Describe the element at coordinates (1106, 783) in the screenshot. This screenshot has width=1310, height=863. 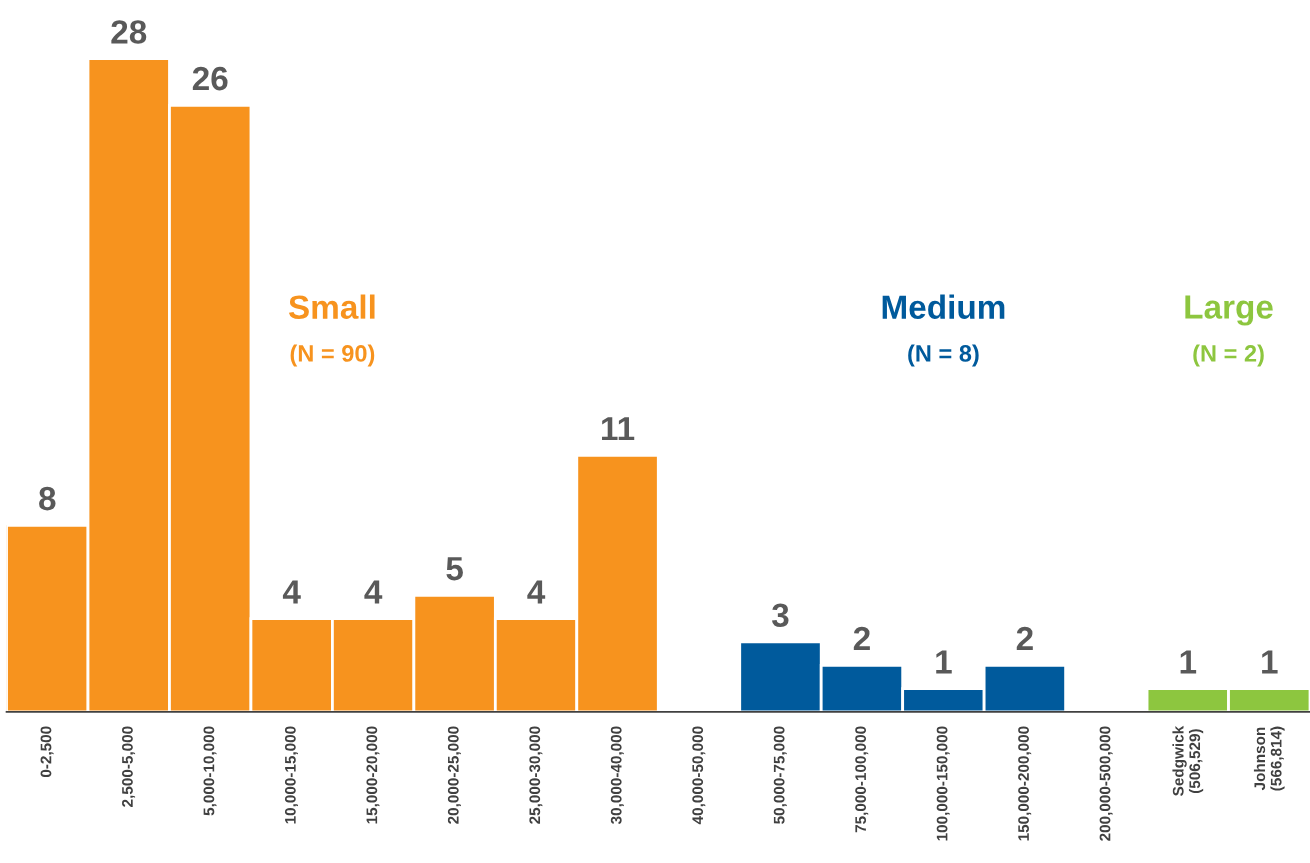
I see `x-tick-label: 200,000-500,000` at that location.